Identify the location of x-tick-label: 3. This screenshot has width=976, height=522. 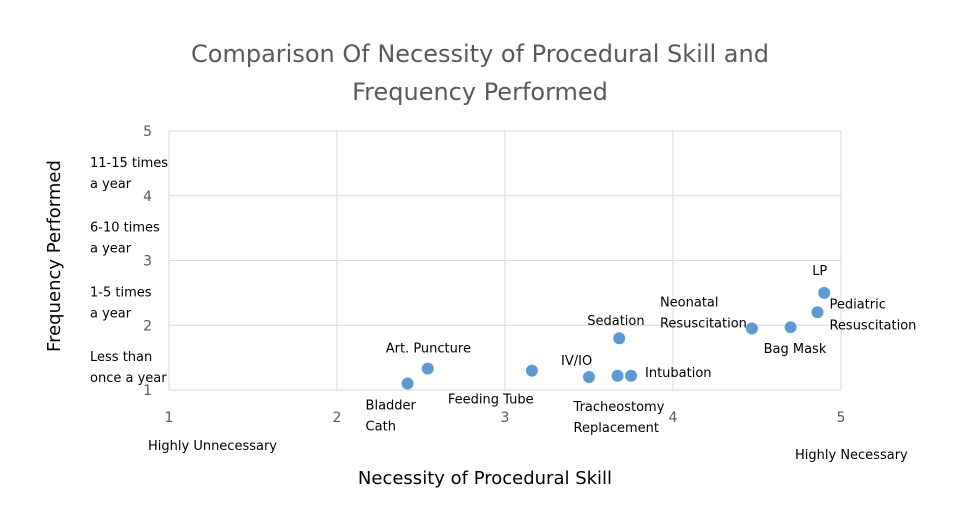
(505, 418).